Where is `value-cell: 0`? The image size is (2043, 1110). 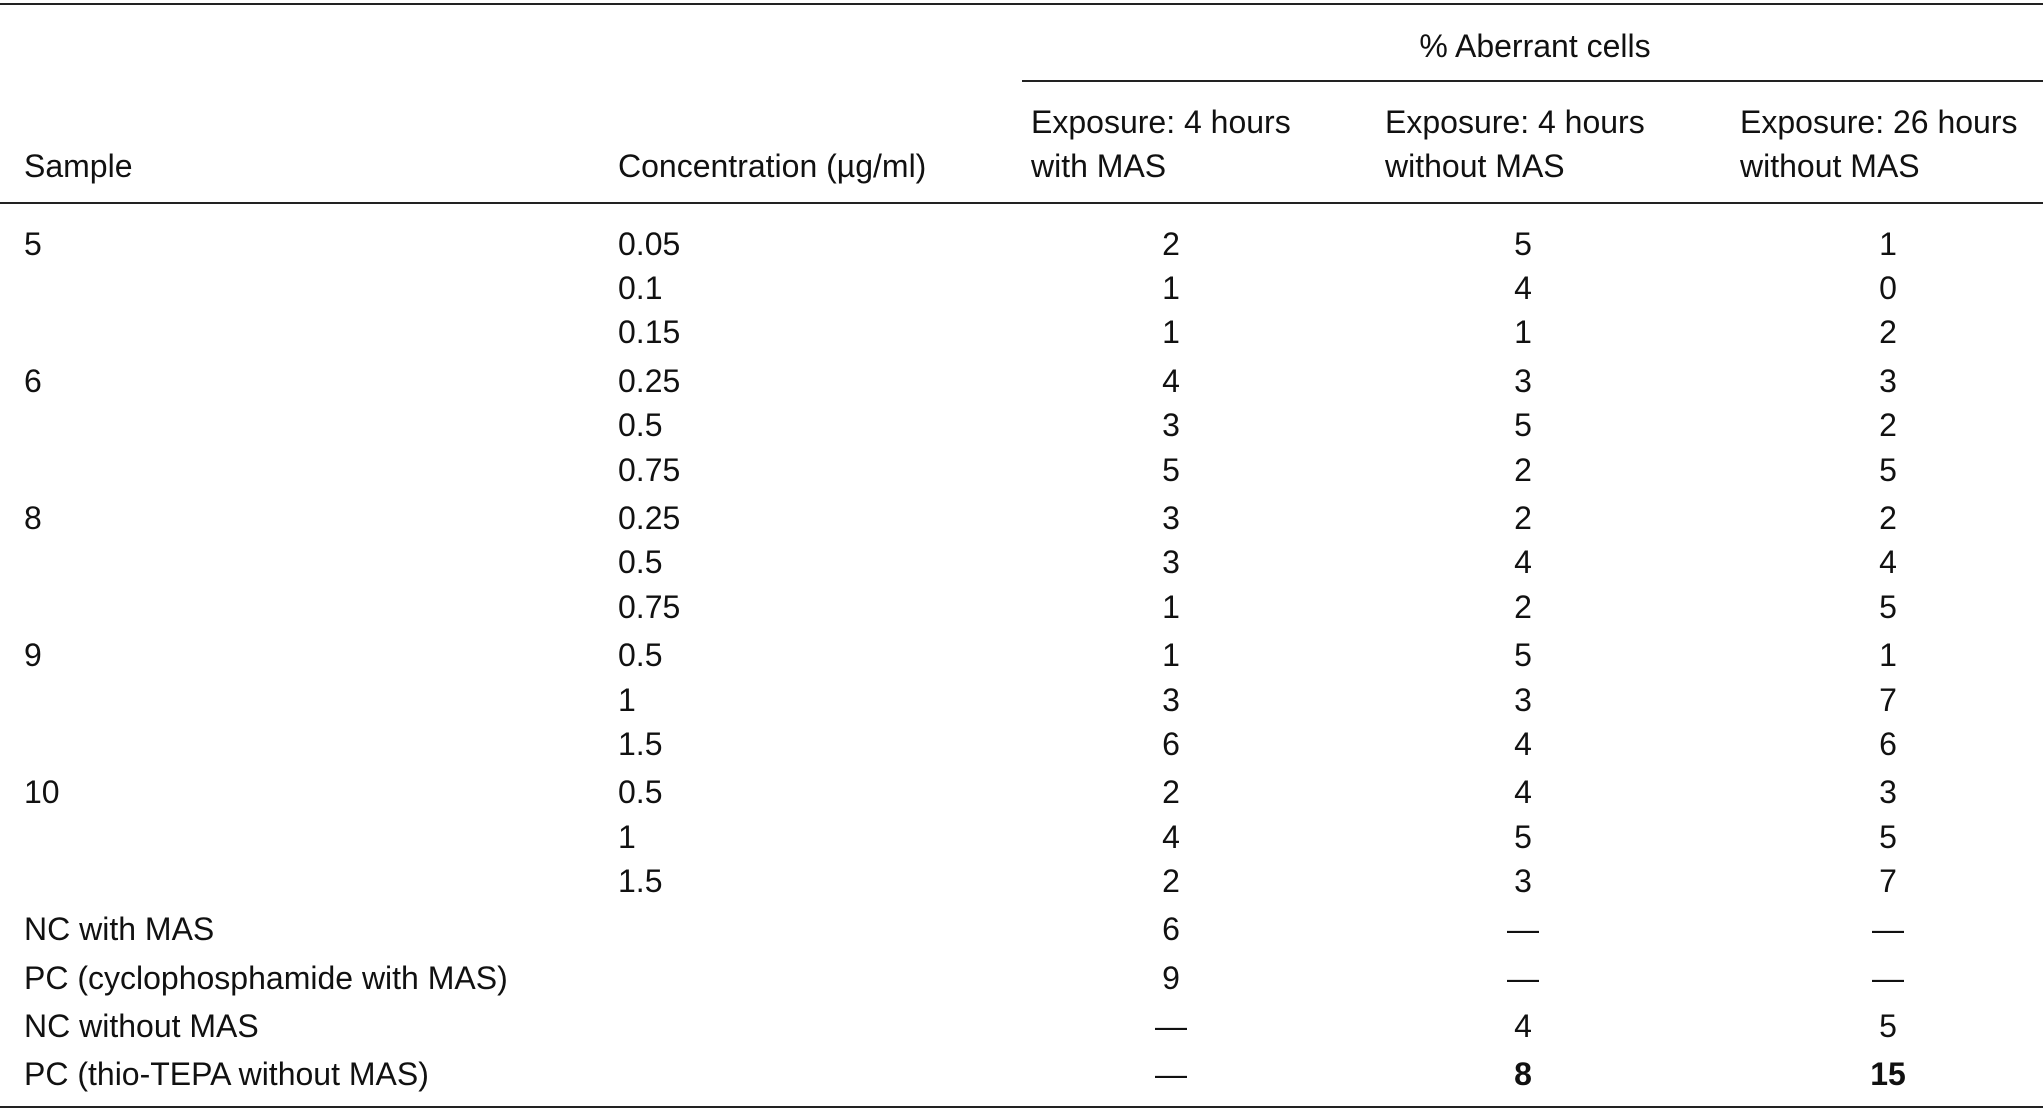 value-cell: 0 is located at coordinates (1888, 288).